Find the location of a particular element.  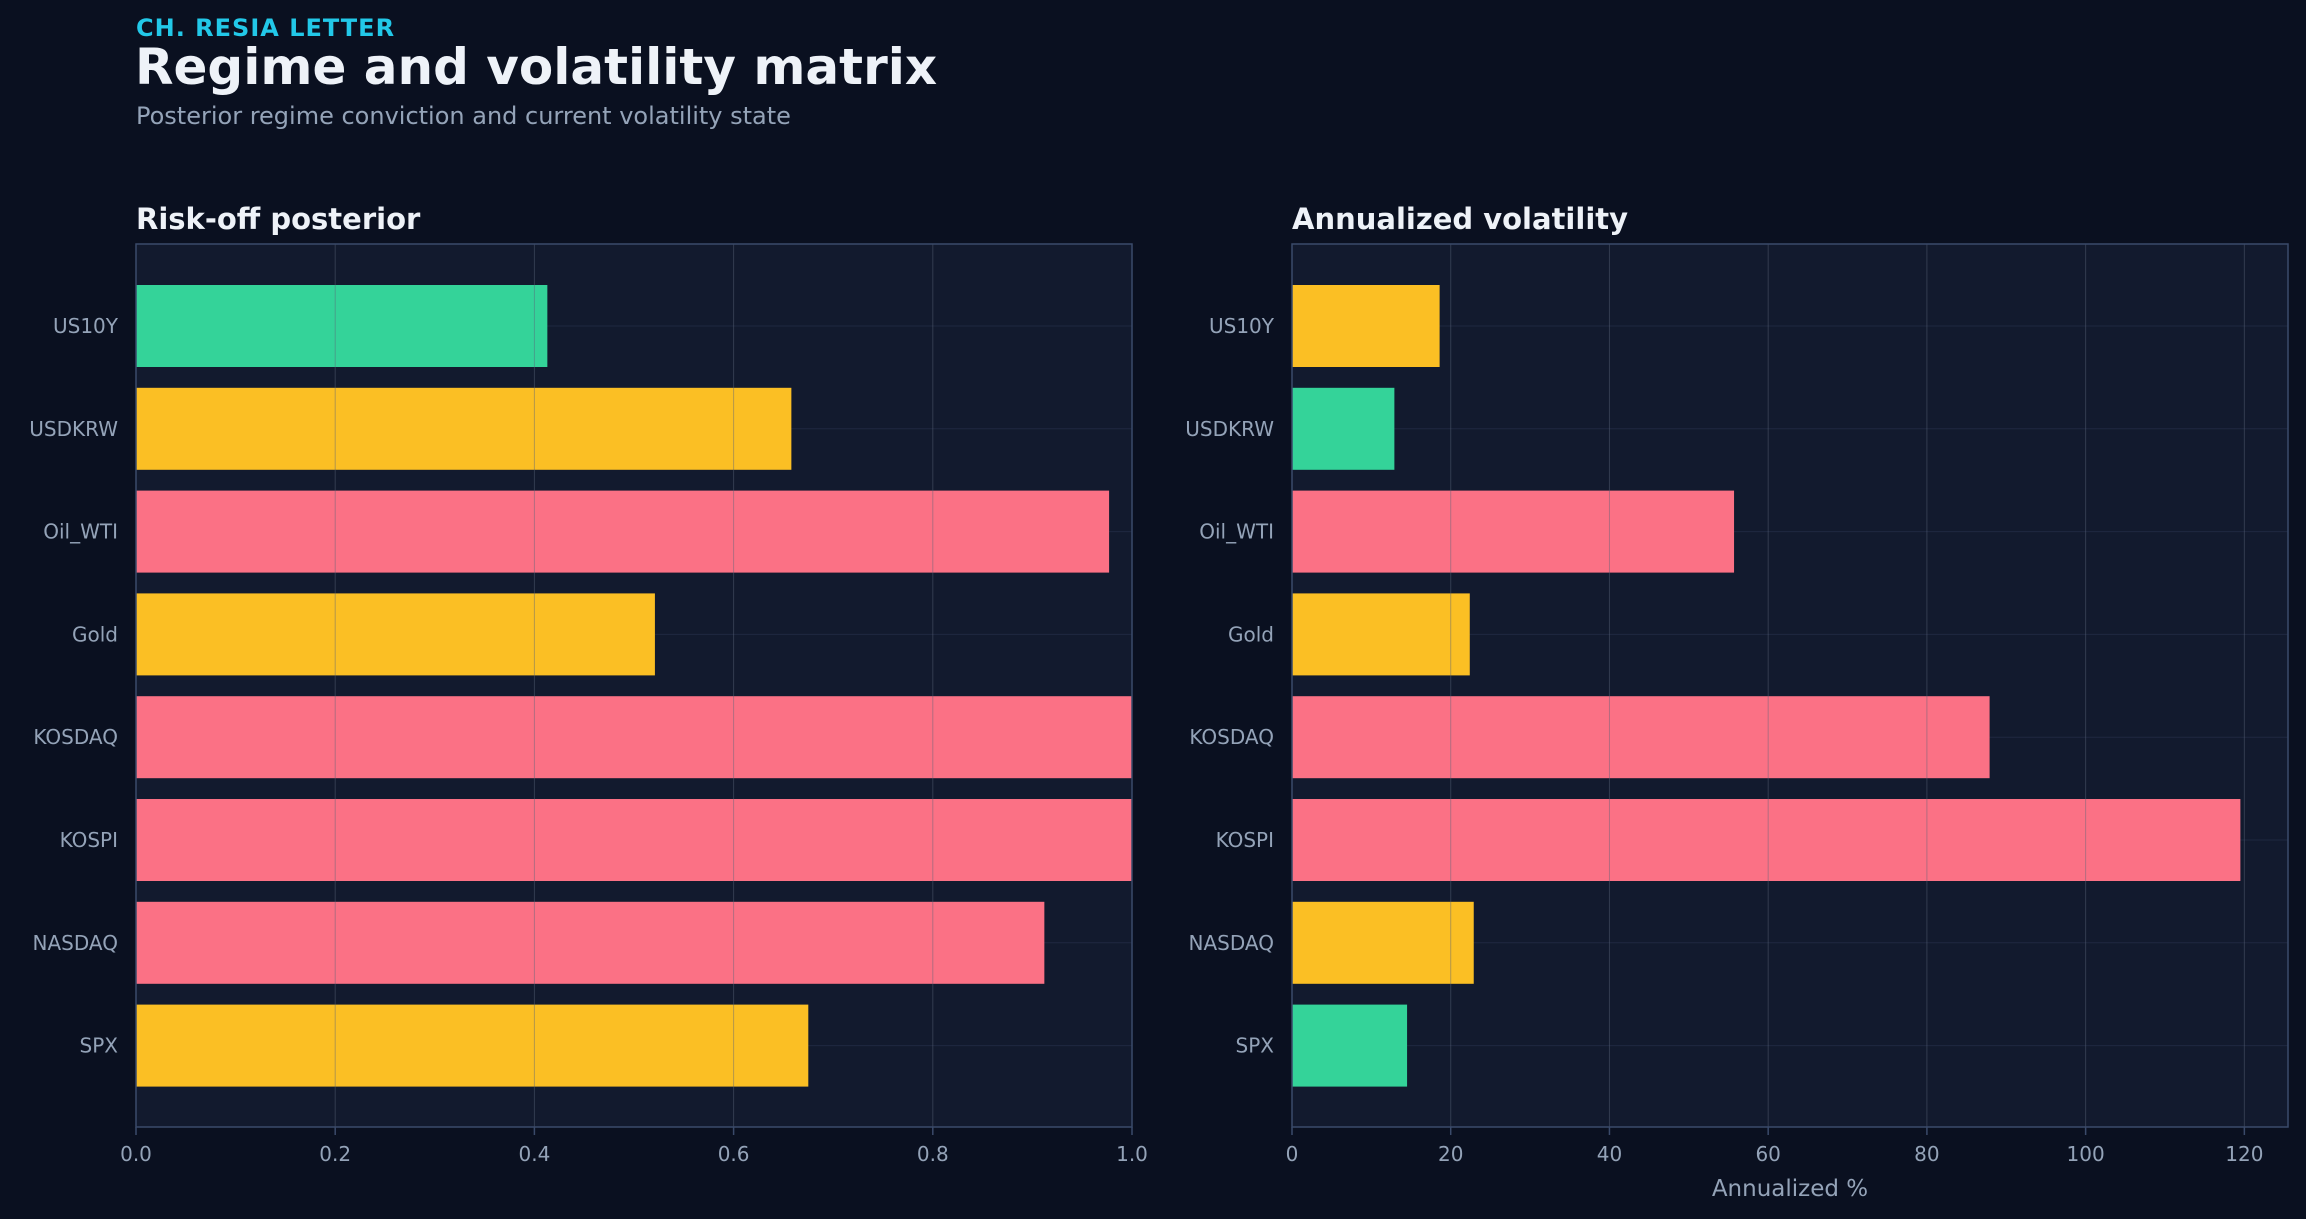

volatility-category-label: US10Y is located at coordinates (1242, 326).